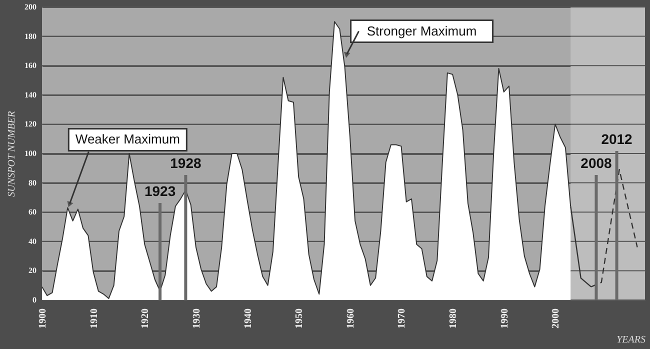  What do you see at coordinates (196, 318) in the screenshot?
I see `x-tick-label: 1930` at bounding box center [196, 318].